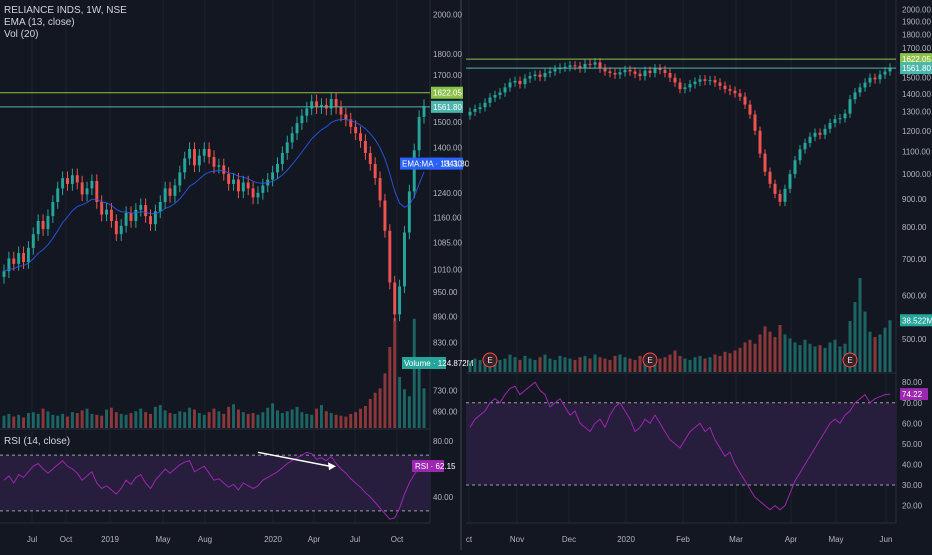  What do you see at coordinates (916, 9) in the screenshot?
I see `price-tick-label: 2000.00` at bounding box center [916, 9].